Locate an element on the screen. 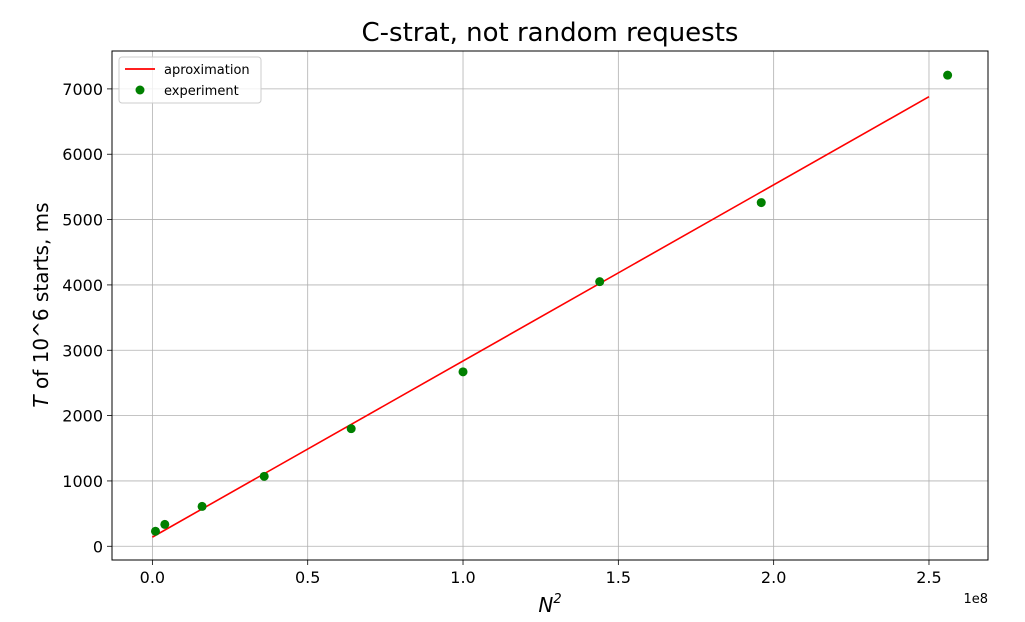  y-axis-label-rest: of 10^6 starts, ms is located at coordinates (41, 298).